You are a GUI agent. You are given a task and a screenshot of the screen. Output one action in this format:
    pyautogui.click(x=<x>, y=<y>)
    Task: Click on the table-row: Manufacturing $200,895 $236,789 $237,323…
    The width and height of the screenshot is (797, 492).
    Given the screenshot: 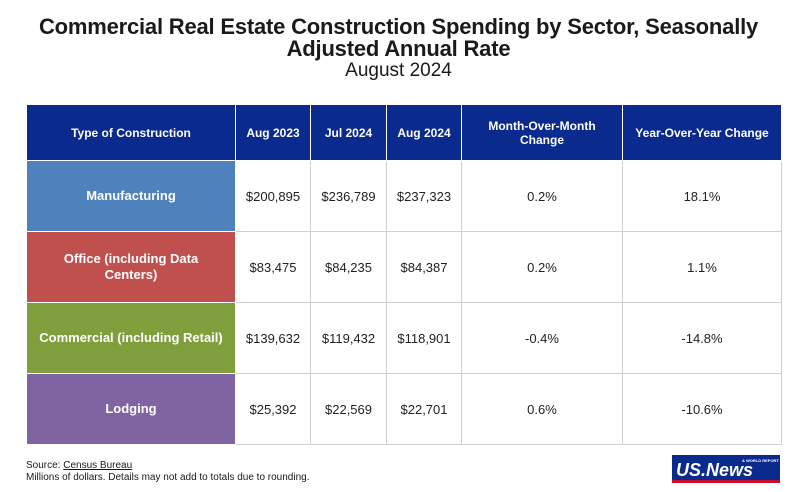 What is the action you would take?
    pyautogui.click(x=404, y=196)
    